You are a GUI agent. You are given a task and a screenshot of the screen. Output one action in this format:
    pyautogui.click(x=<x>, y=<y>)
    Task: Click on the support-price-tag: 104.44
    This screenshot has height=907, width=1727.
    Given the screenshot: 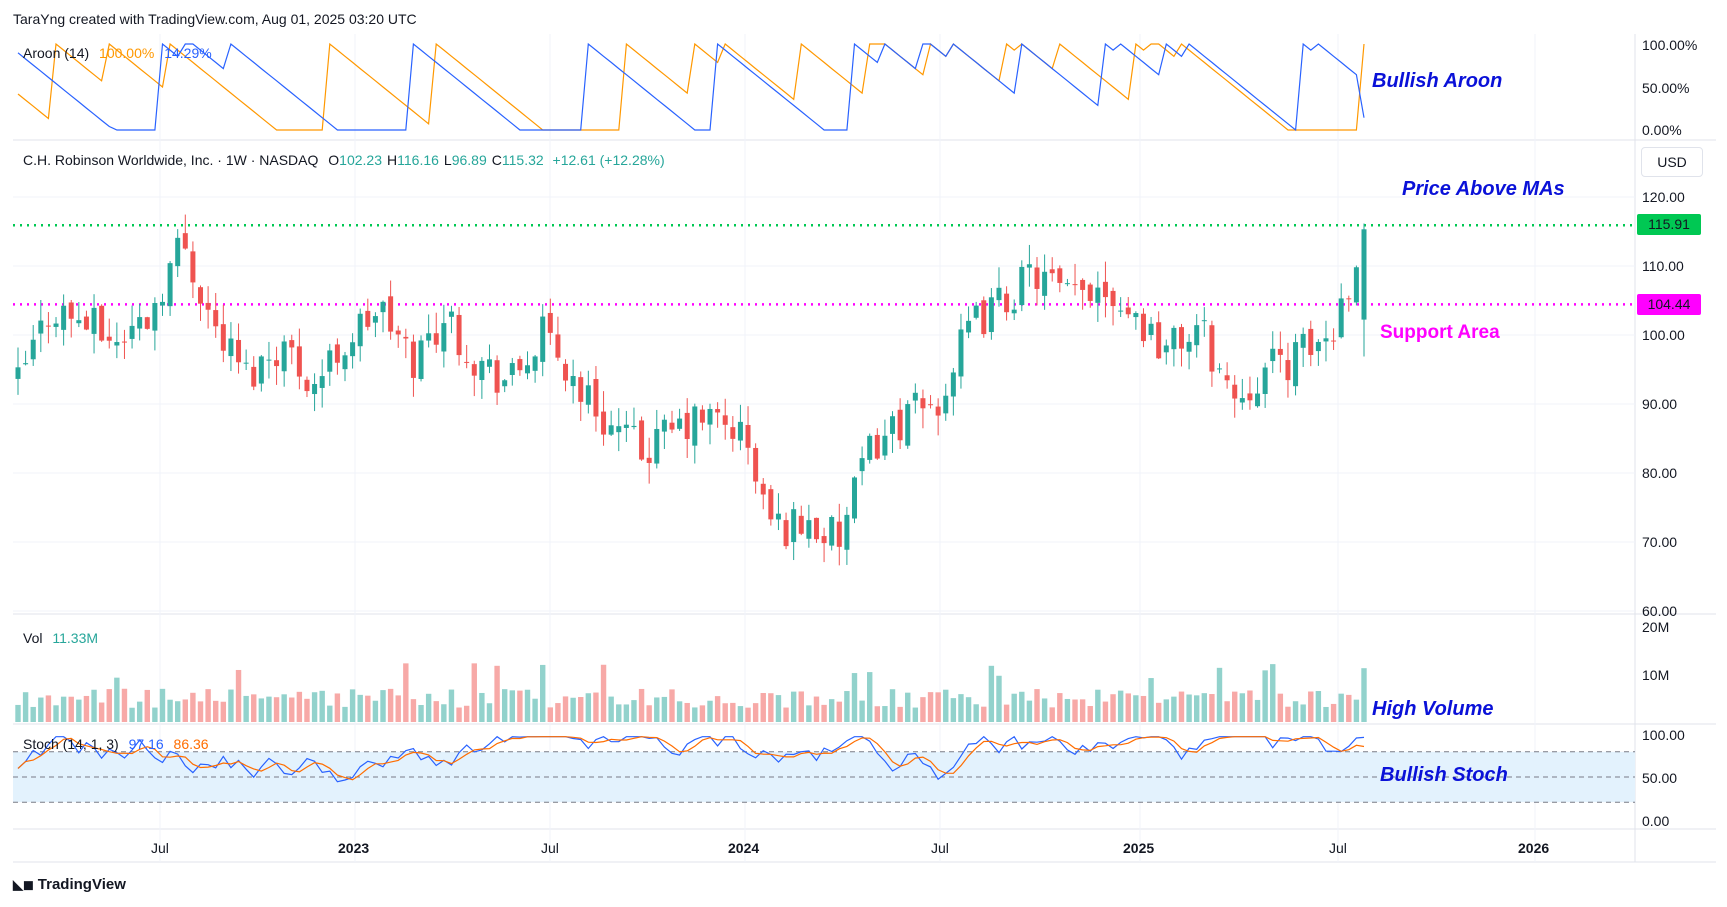 What is the action you would take?
    pyautogui.click(x=1669, y=304)
    